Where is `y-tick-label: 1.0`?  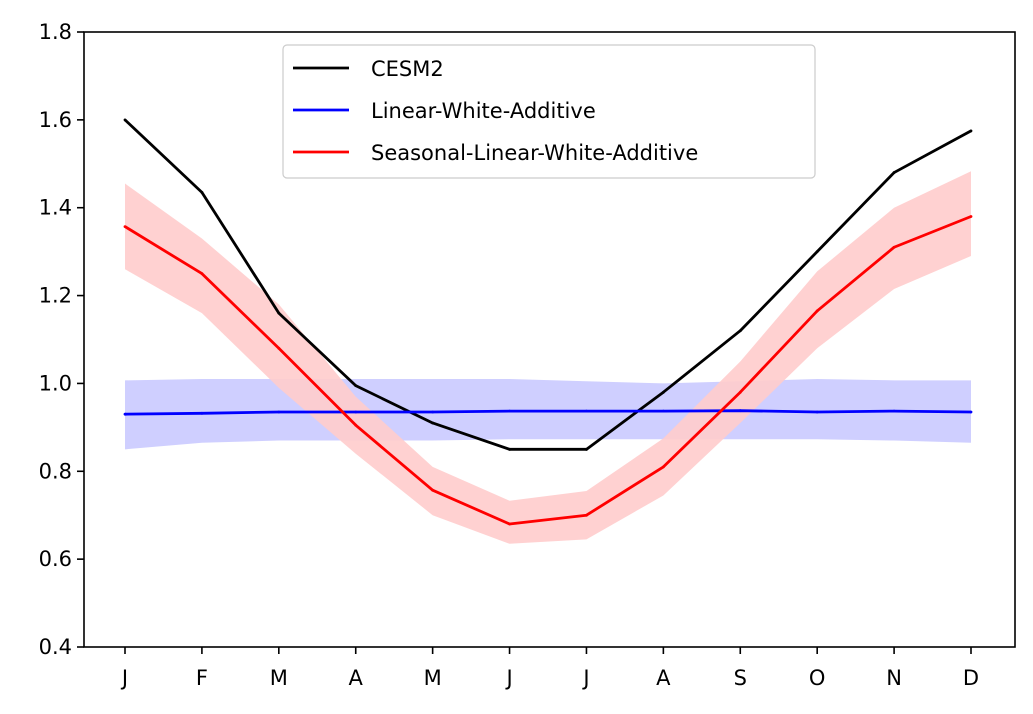
y-tick-label: 1.0 is located at coordinates (55, 383).